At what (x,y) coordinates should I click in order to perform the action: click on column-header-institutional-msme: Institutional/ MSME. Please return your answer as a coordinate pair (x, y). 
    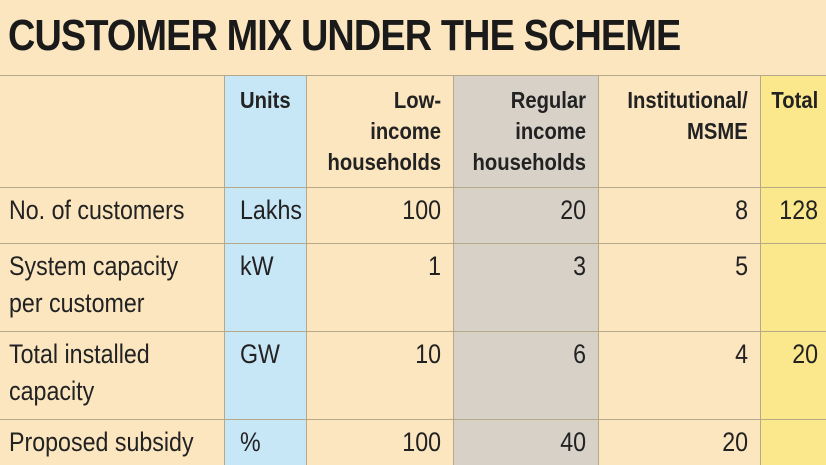
    Looking at the image, I should click on (687, 115).